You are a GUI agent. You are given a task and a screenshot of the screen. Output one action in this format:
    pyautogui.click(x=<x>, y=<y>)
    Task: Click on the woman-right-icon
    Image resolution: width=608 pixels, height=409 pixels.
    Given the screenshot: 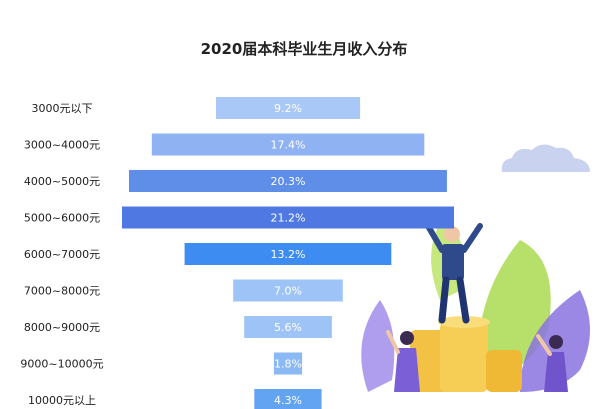 What is the action you would take?
    pyautogui.click(x=552, y=363)
    